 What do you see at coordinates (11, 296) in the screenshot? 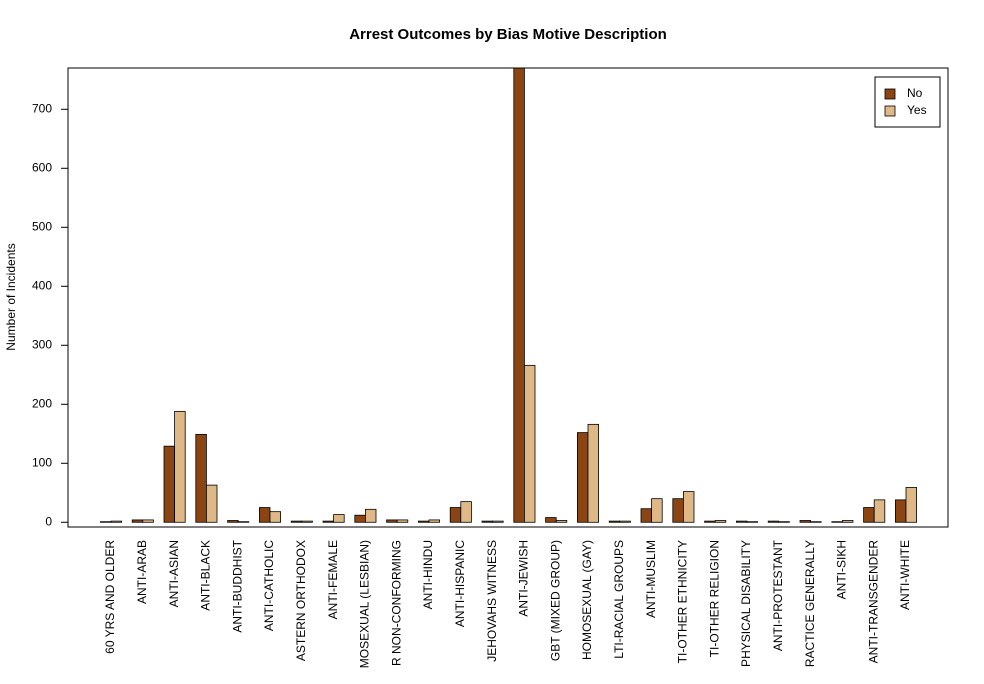
I see `y-axis-label: Number of Incidents` at bounding box center [11, 296].